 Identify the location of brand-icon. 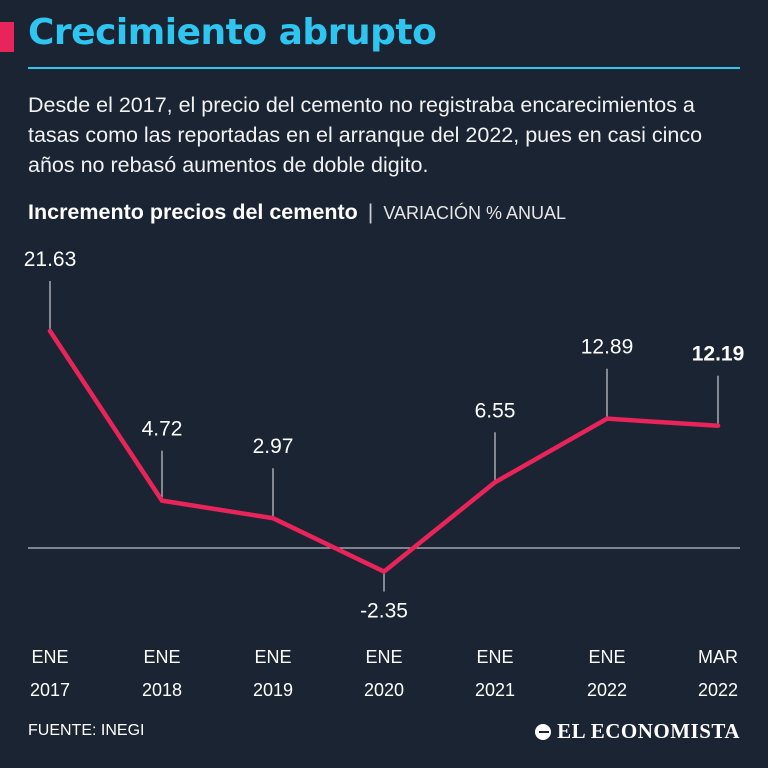
(543, 731).